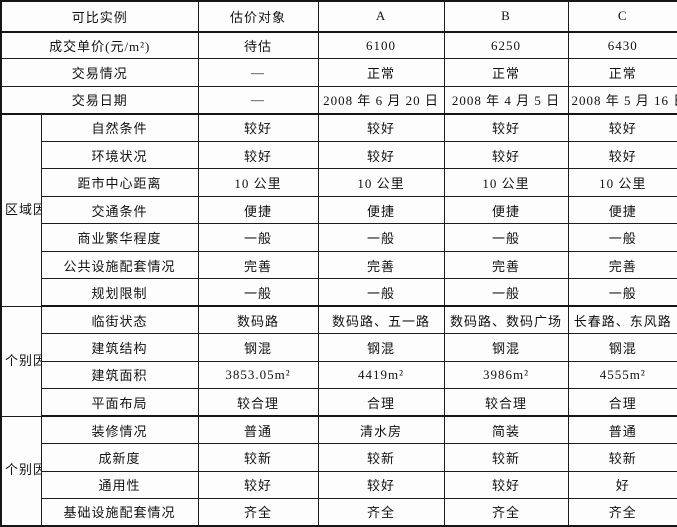 The image size is (677, 527). Describe the element at coordinates (381, 375) in the screenshot. I see `cell: 4419m²` at that location.